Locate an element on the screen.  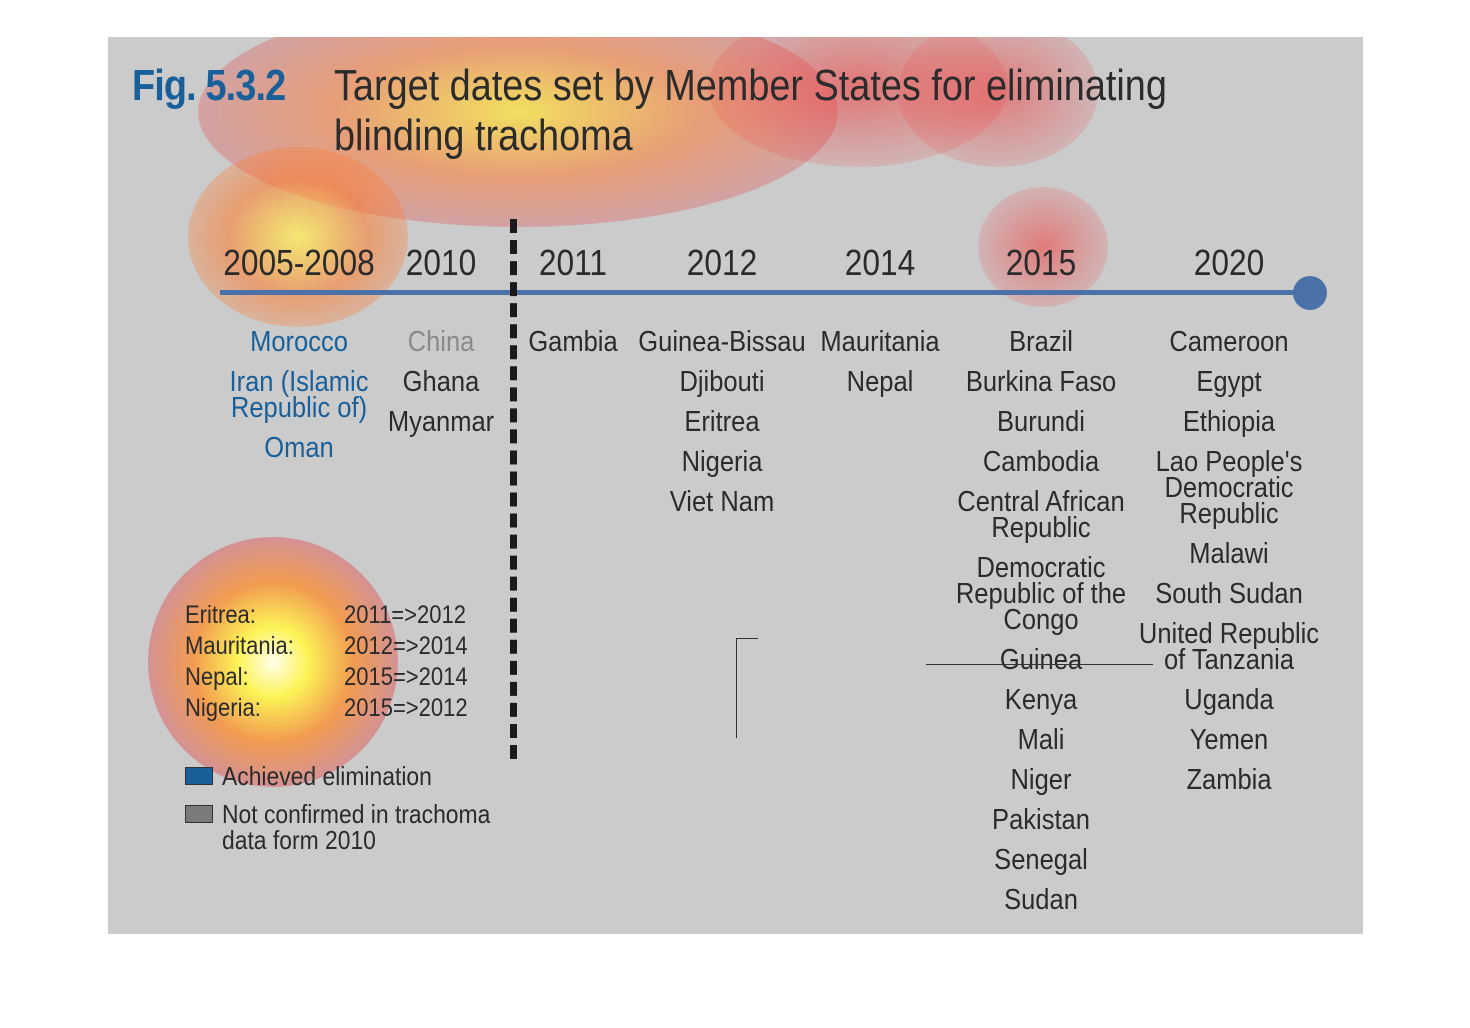
country-name: Oman is located at coordinates (299, 448).